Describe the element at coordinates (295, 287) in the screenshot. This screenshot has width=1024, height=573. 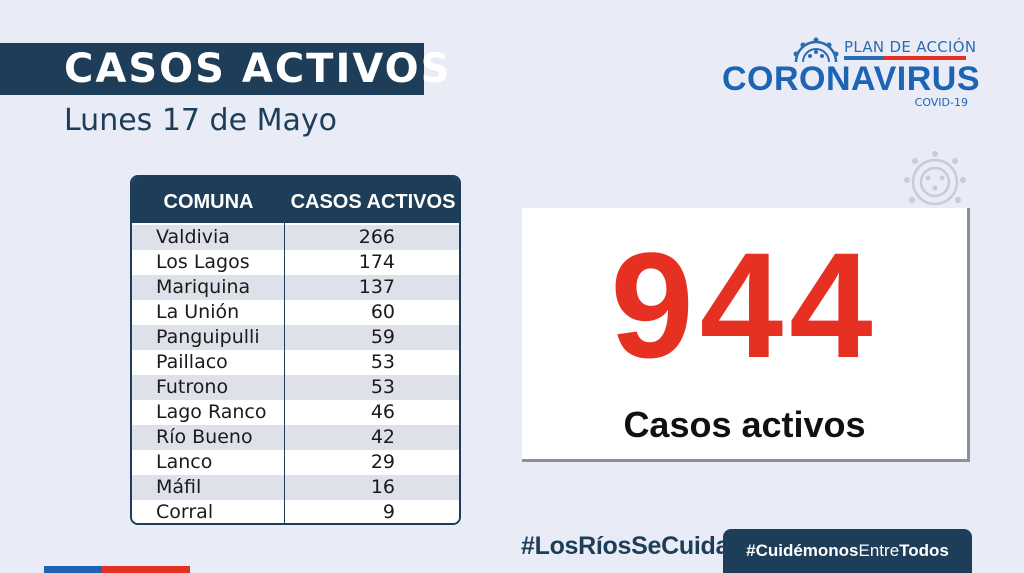
I see `table-row: Mariquina 137` at that location.